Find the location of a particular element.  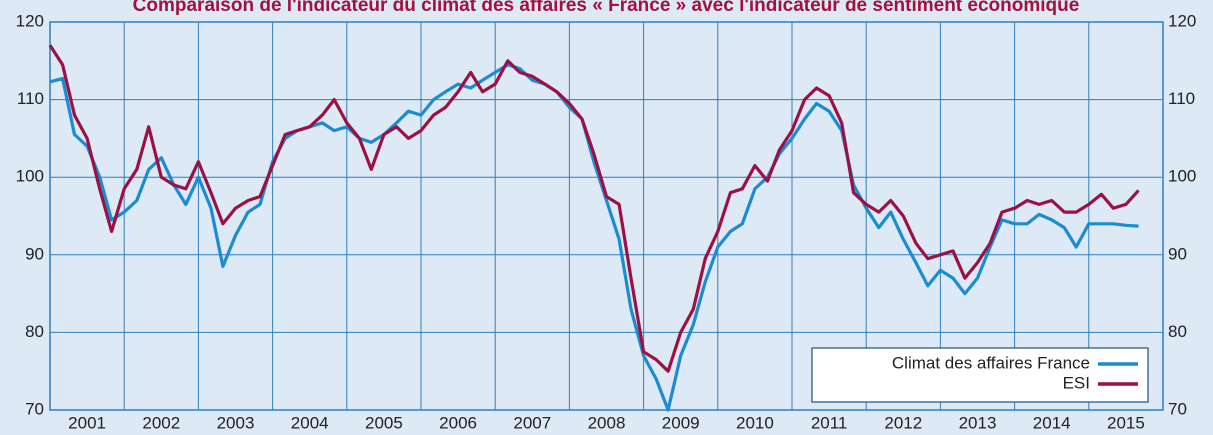

y2-tick-label: 120 is located at coordinates (1182, 20).